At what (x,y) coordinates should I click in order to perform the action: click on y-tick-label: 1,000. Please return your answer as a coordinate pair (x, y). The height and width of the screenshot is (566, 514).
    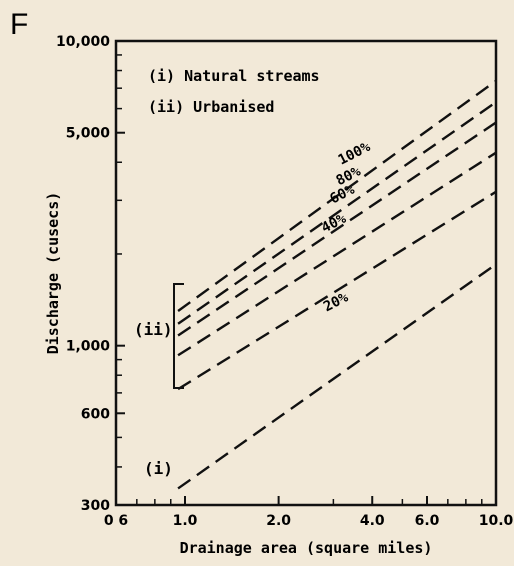
    Looking at the image, I should click on (88, 347).